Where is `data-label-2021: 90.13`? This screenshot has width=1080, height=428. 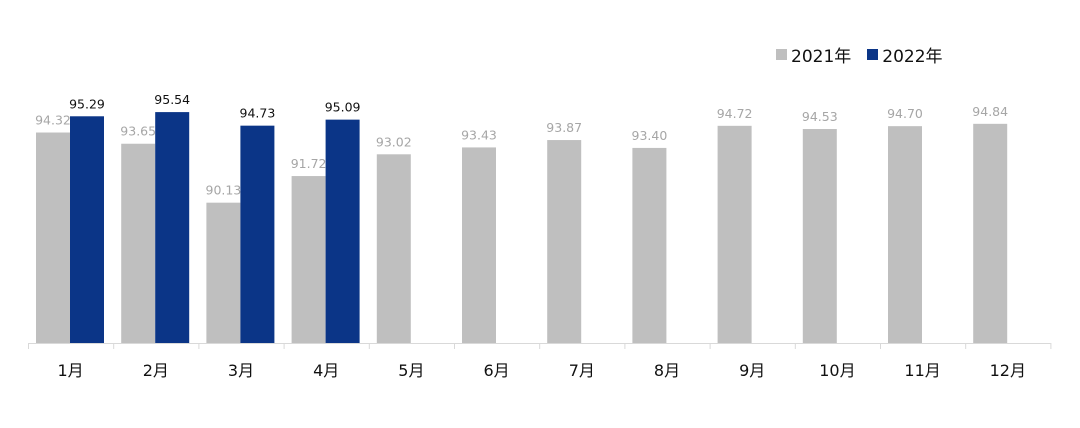
data-label-2021: 90.13 is located at coordinates (224, 190).